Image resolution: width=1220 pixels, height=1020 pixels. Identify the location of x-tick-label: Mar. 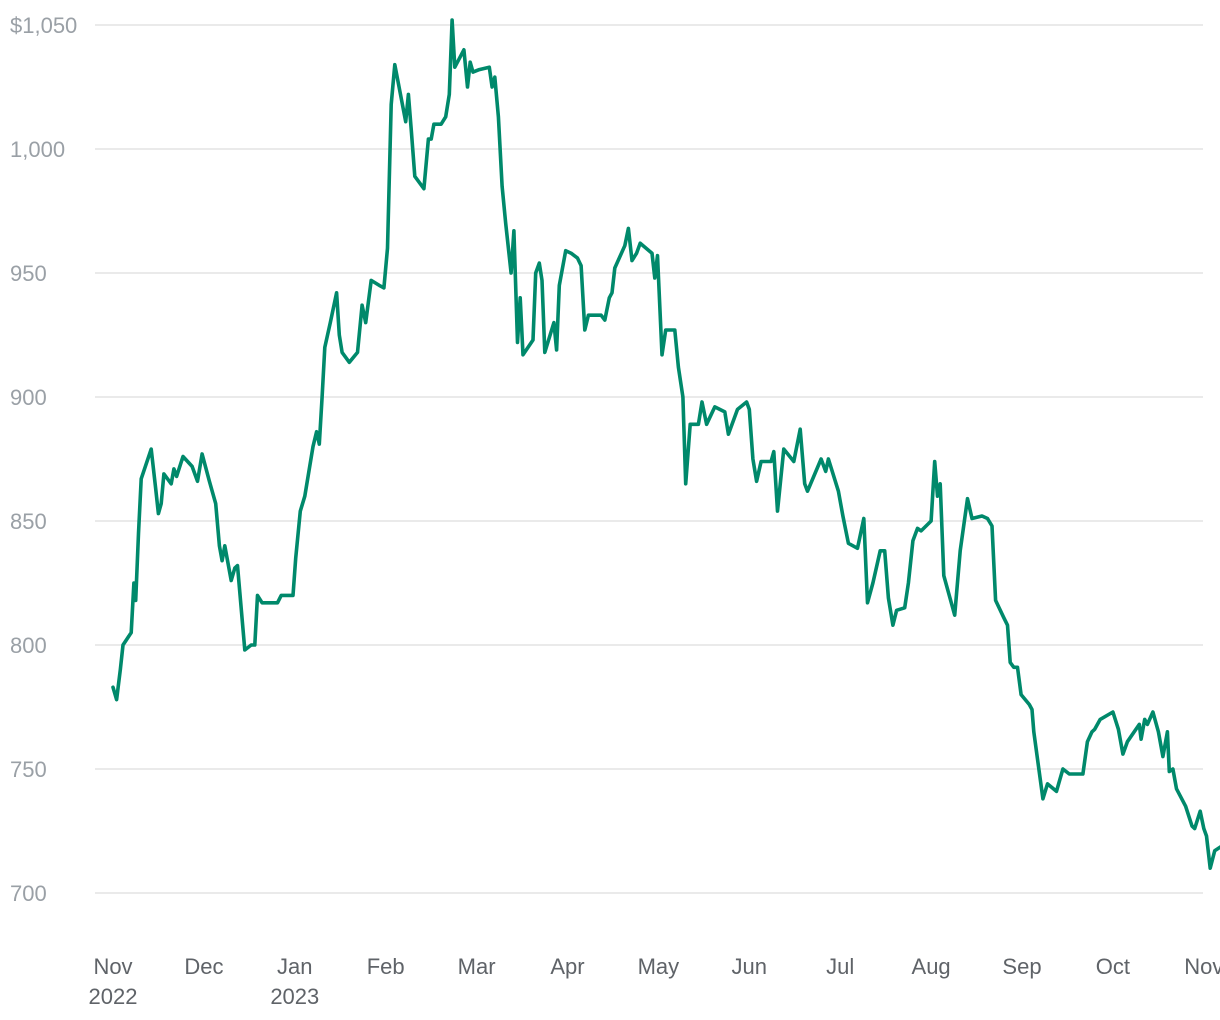
(477, 966).